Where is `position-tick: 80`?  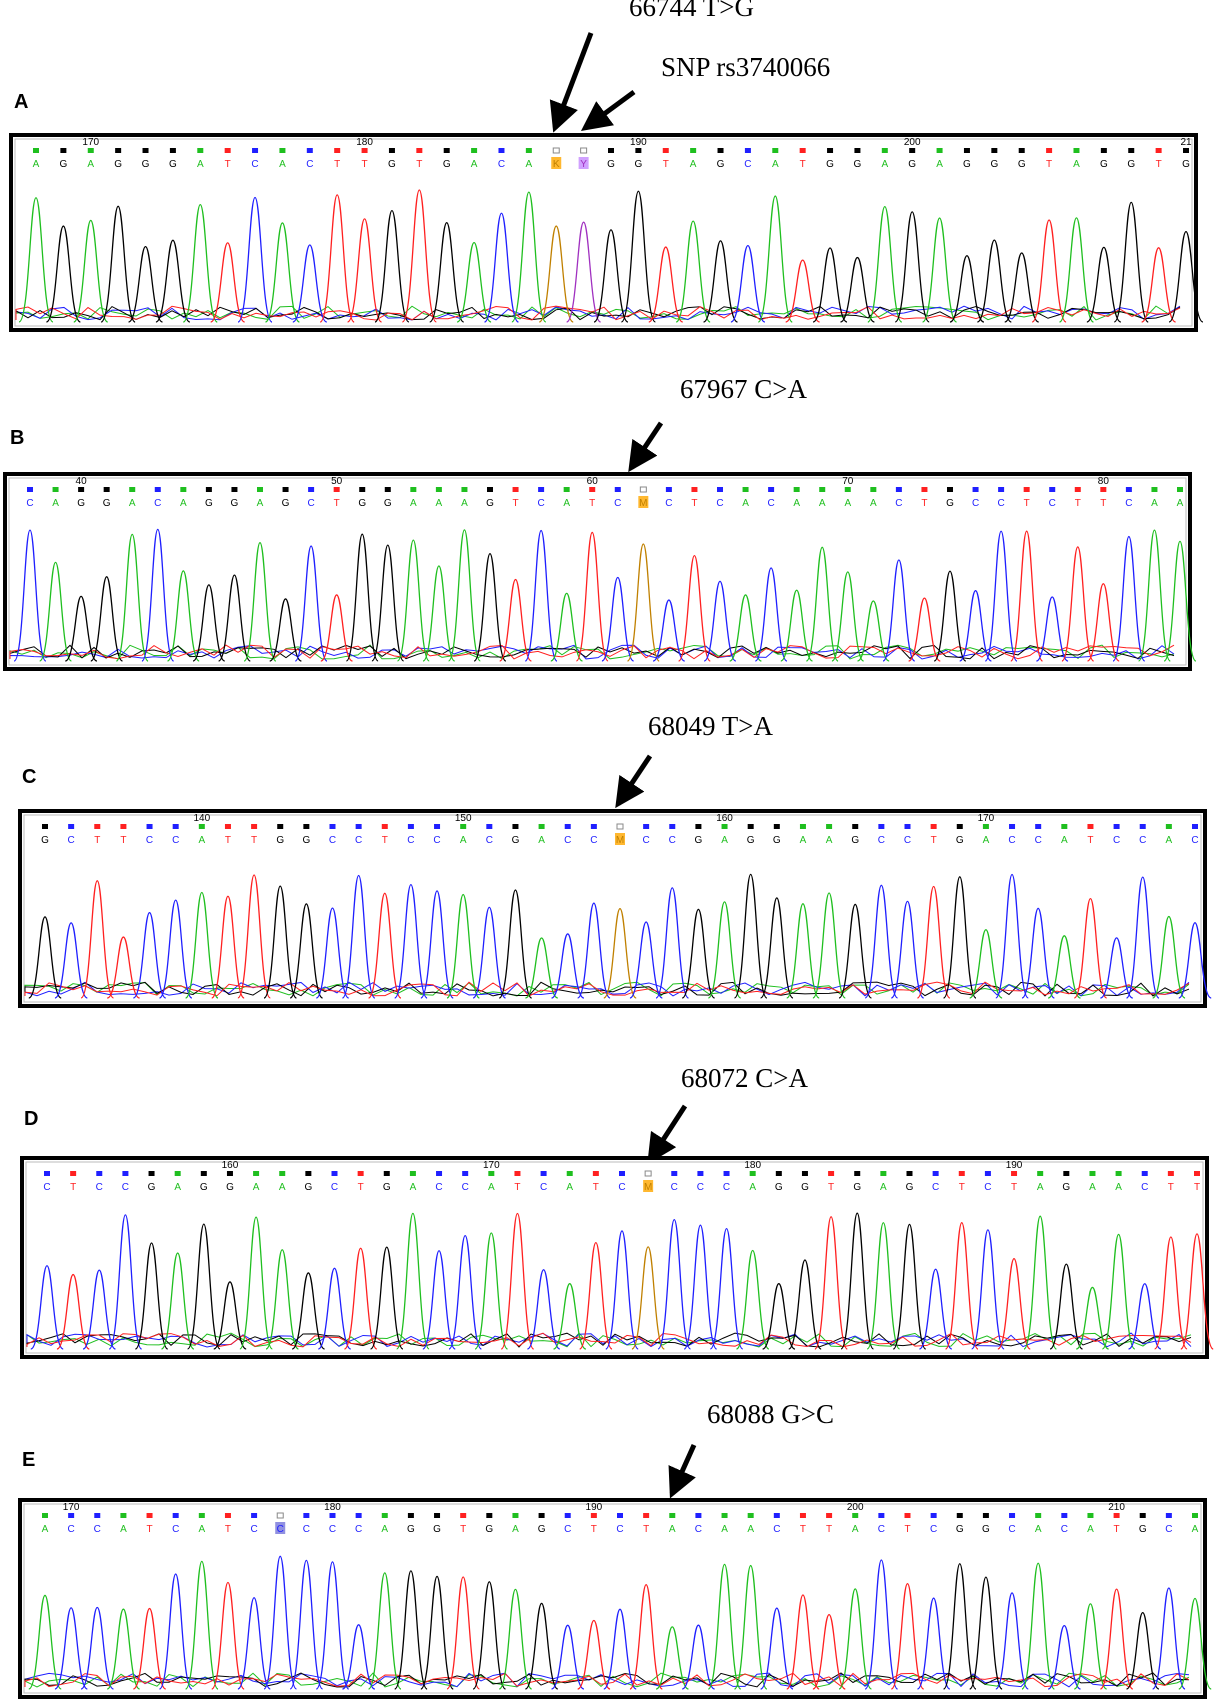 position-tick: 80 is located at coordinates (1104, 481).